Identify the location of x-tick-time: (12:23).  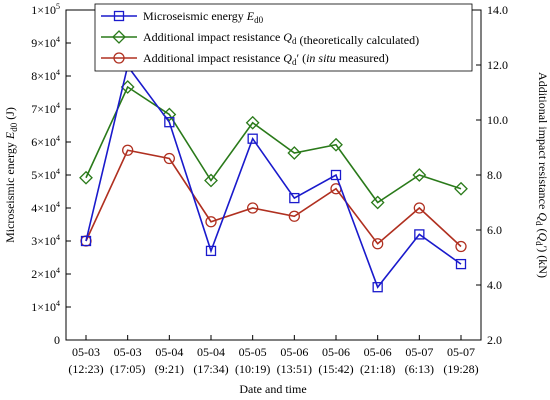
(85, 369).